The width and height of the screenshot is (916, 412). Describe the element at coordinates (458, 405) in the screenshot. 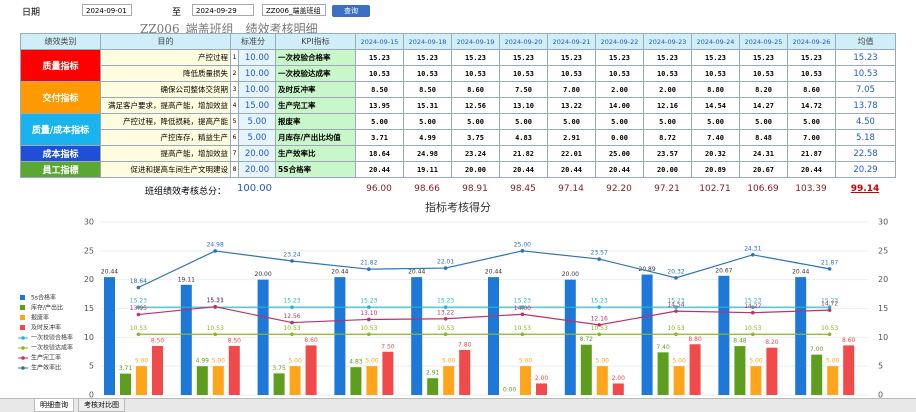

I see `sheet-tabs: 明细查询 考核对比图` at that location.